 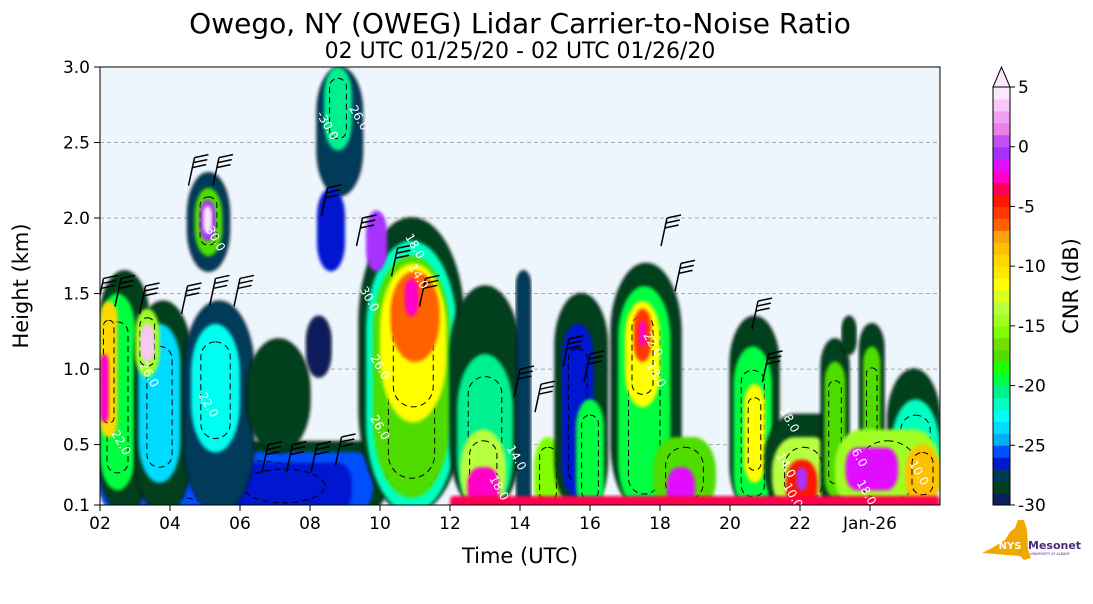 What do you see at coordinates (590, 524) in the screenshot?
I see `x-tick-label: 16` at bounding box center [590, 524].